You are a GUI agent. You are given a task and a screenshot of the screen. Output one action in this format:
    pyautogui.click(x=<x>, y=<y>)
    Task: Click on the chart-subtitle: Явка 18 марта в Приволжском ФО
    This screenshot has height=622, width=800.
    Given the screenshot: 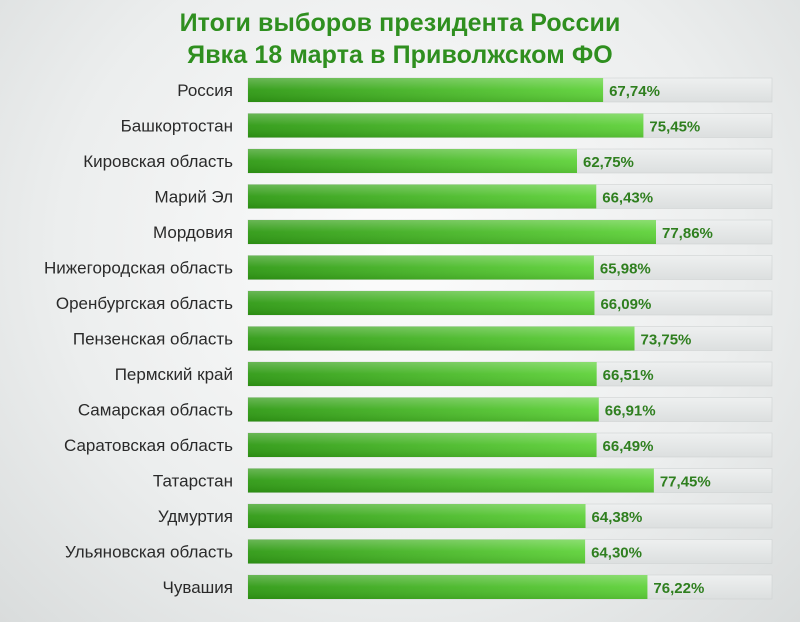 What is the action you would take?
    pyautogui.click(x=400, y=55)
    